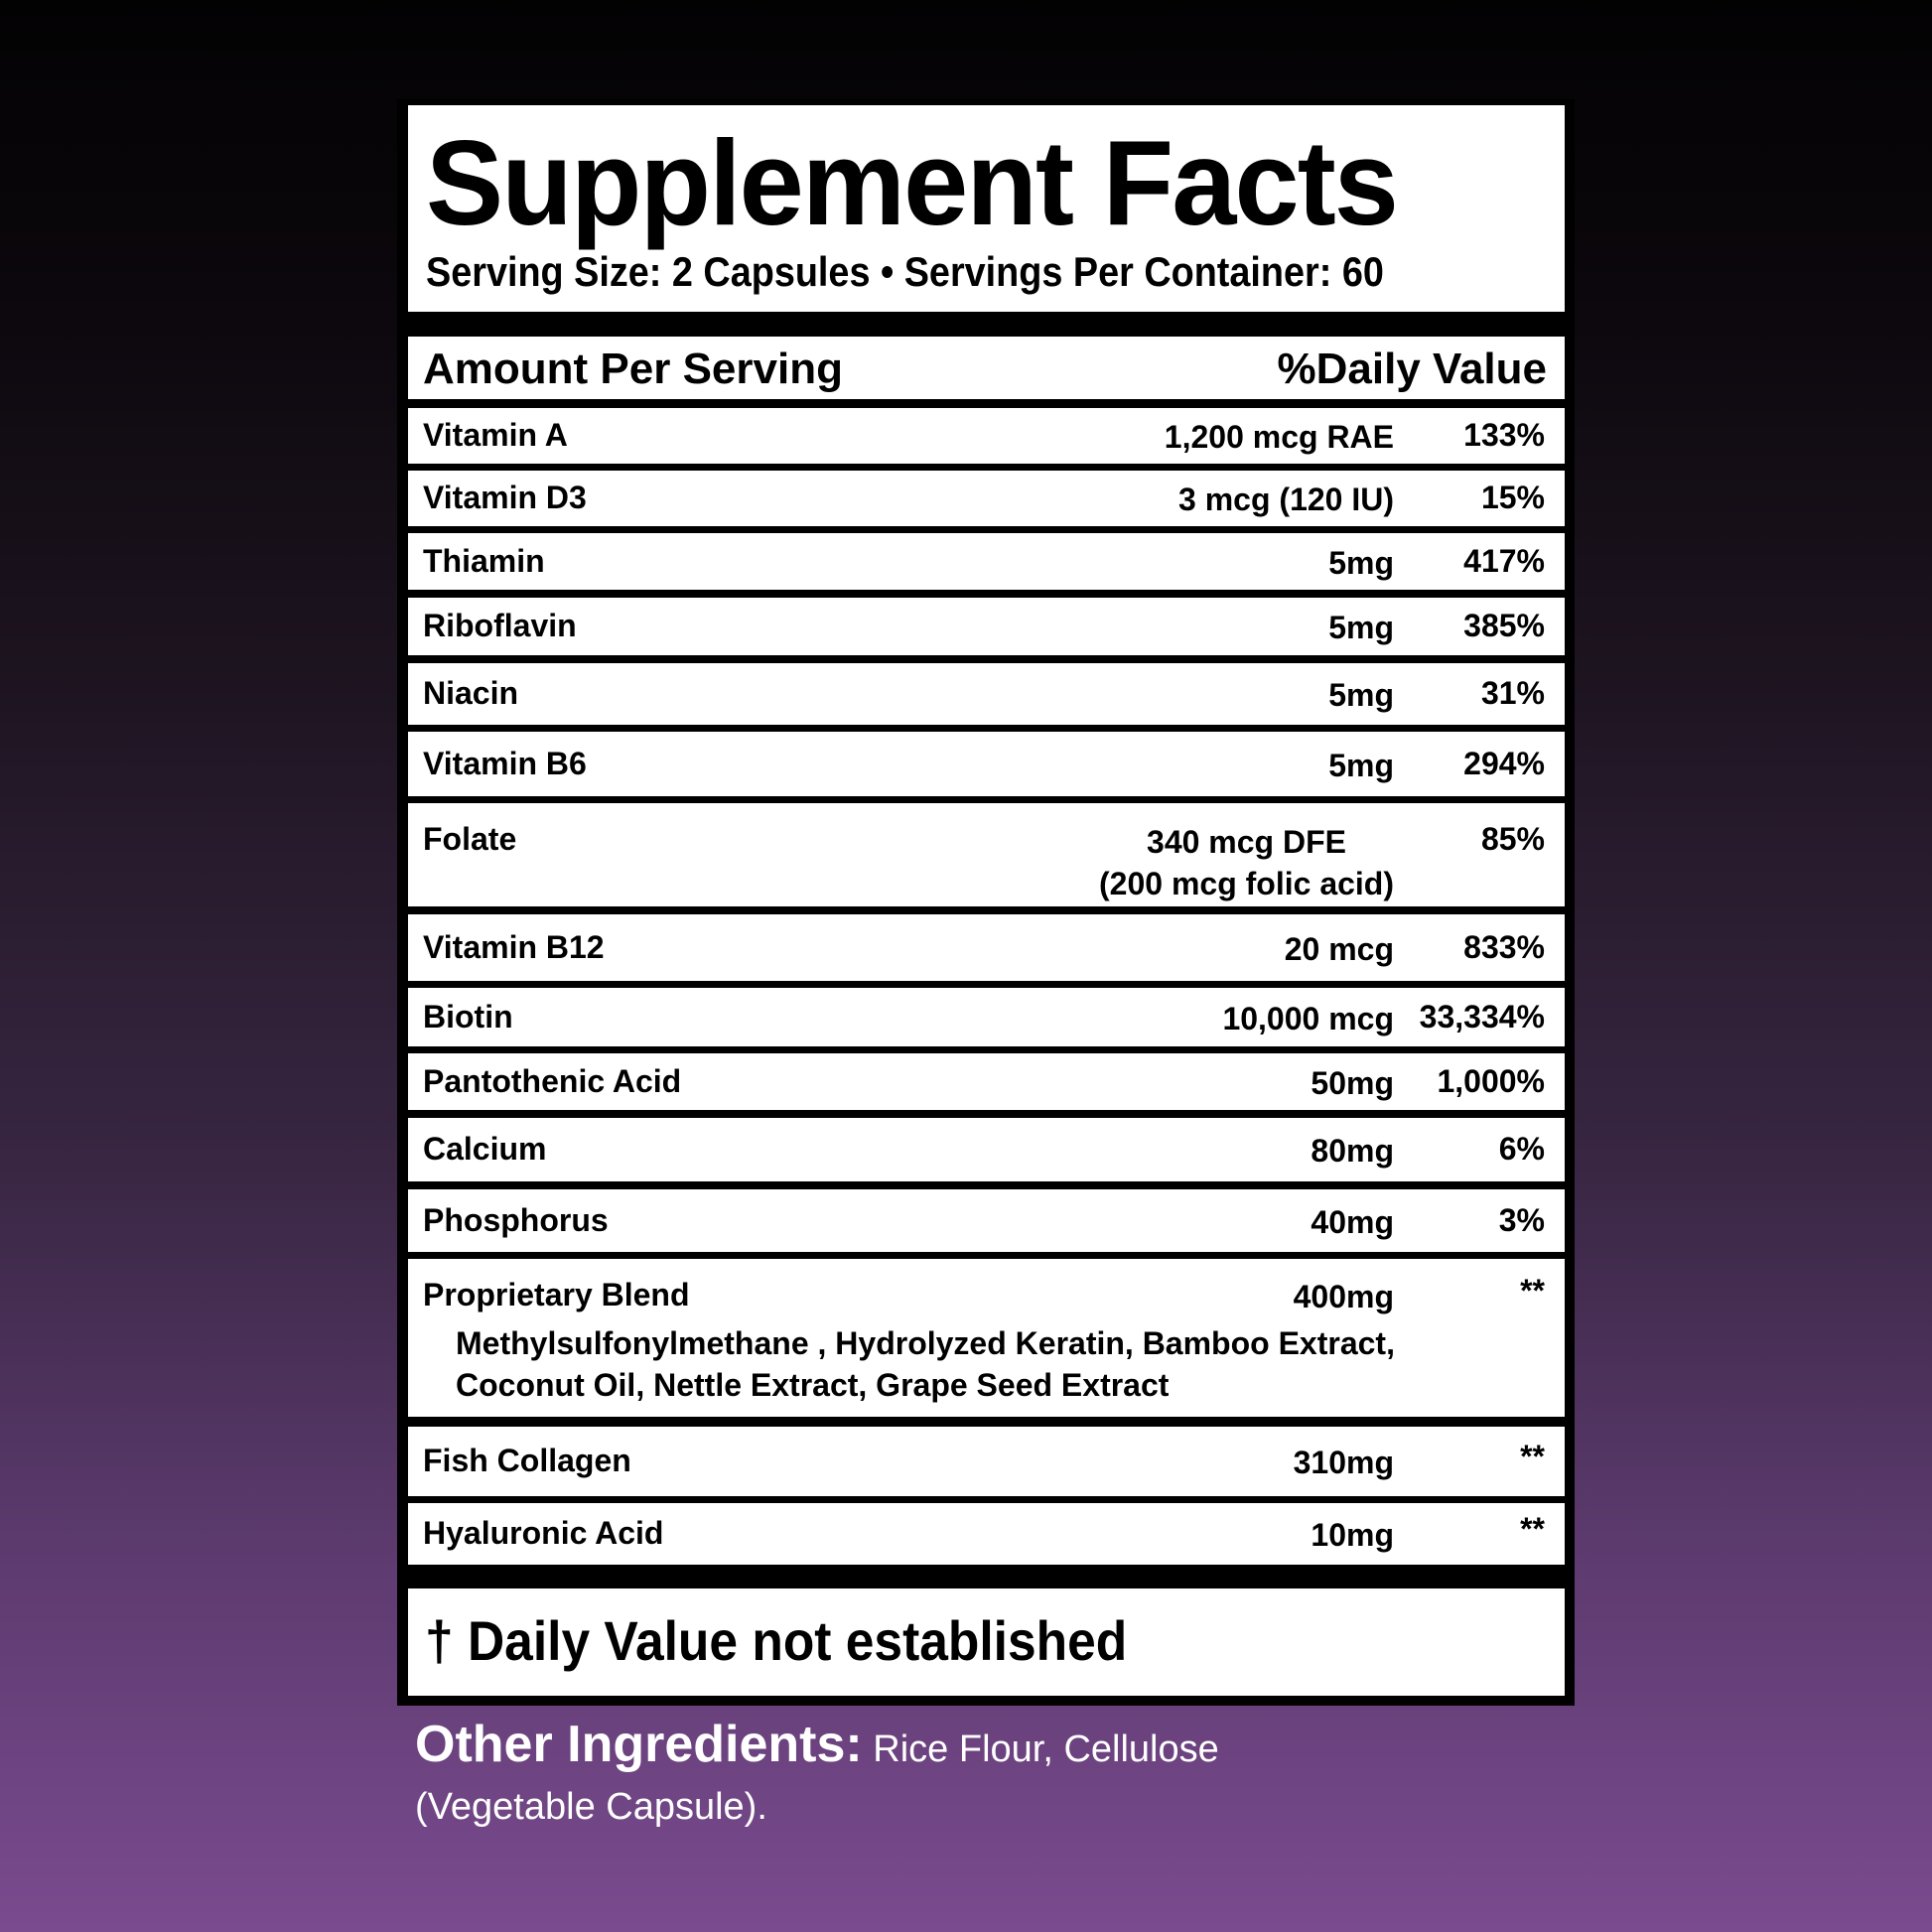 This screenshot has height=1932, width=1932. I want to click on daily-value-header: %Daily Value, so click(1412, 369).